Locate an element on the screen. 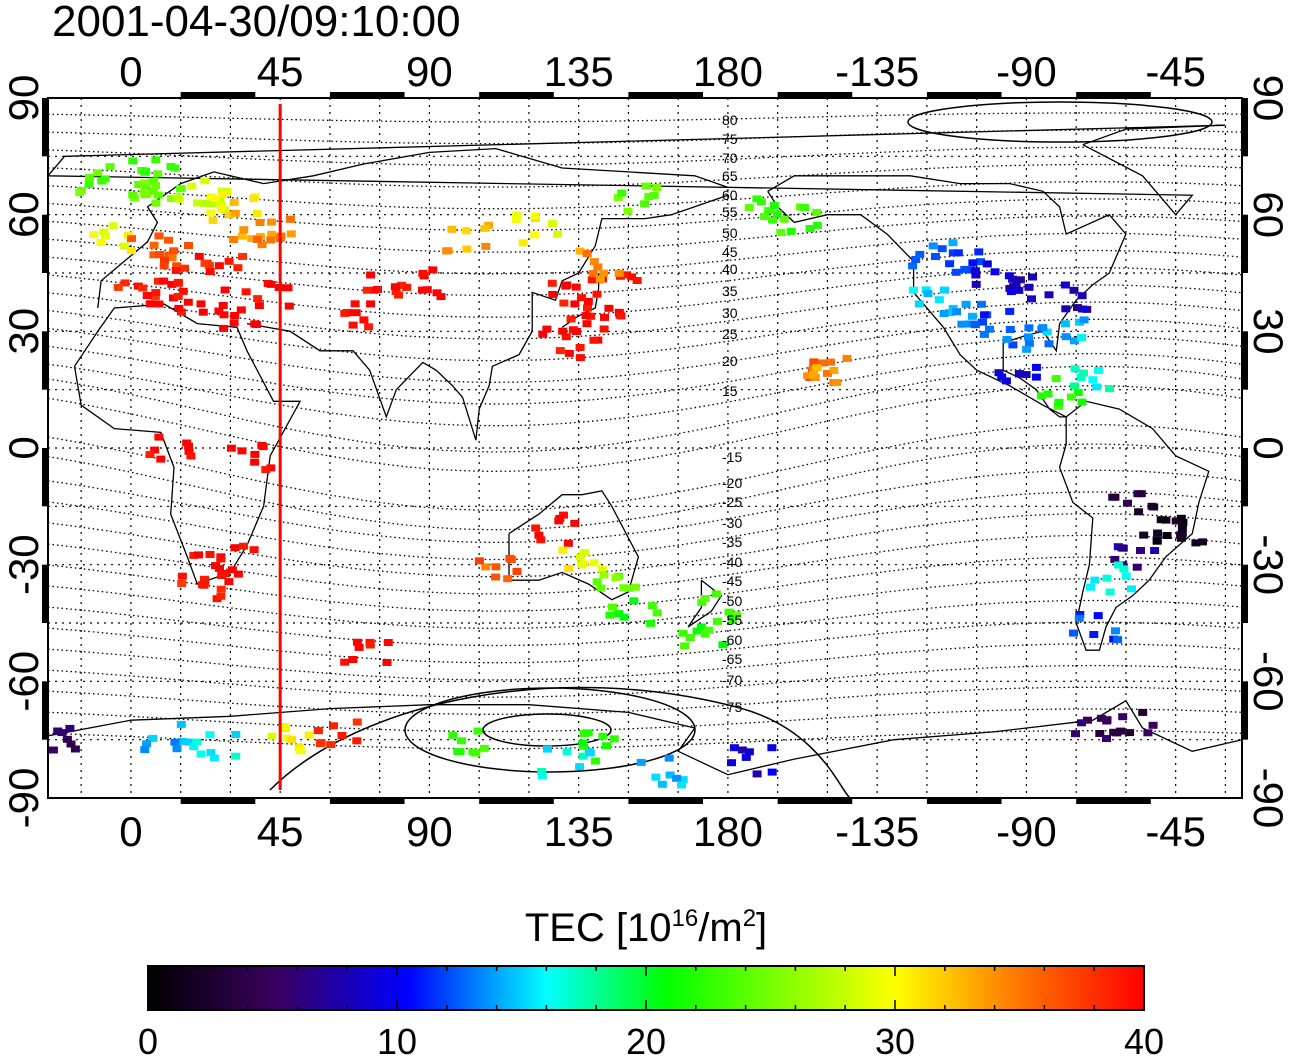 The width and height of the screenshot is (1292, 1057). colorbar-ticks is located at coordinates (646, 988).